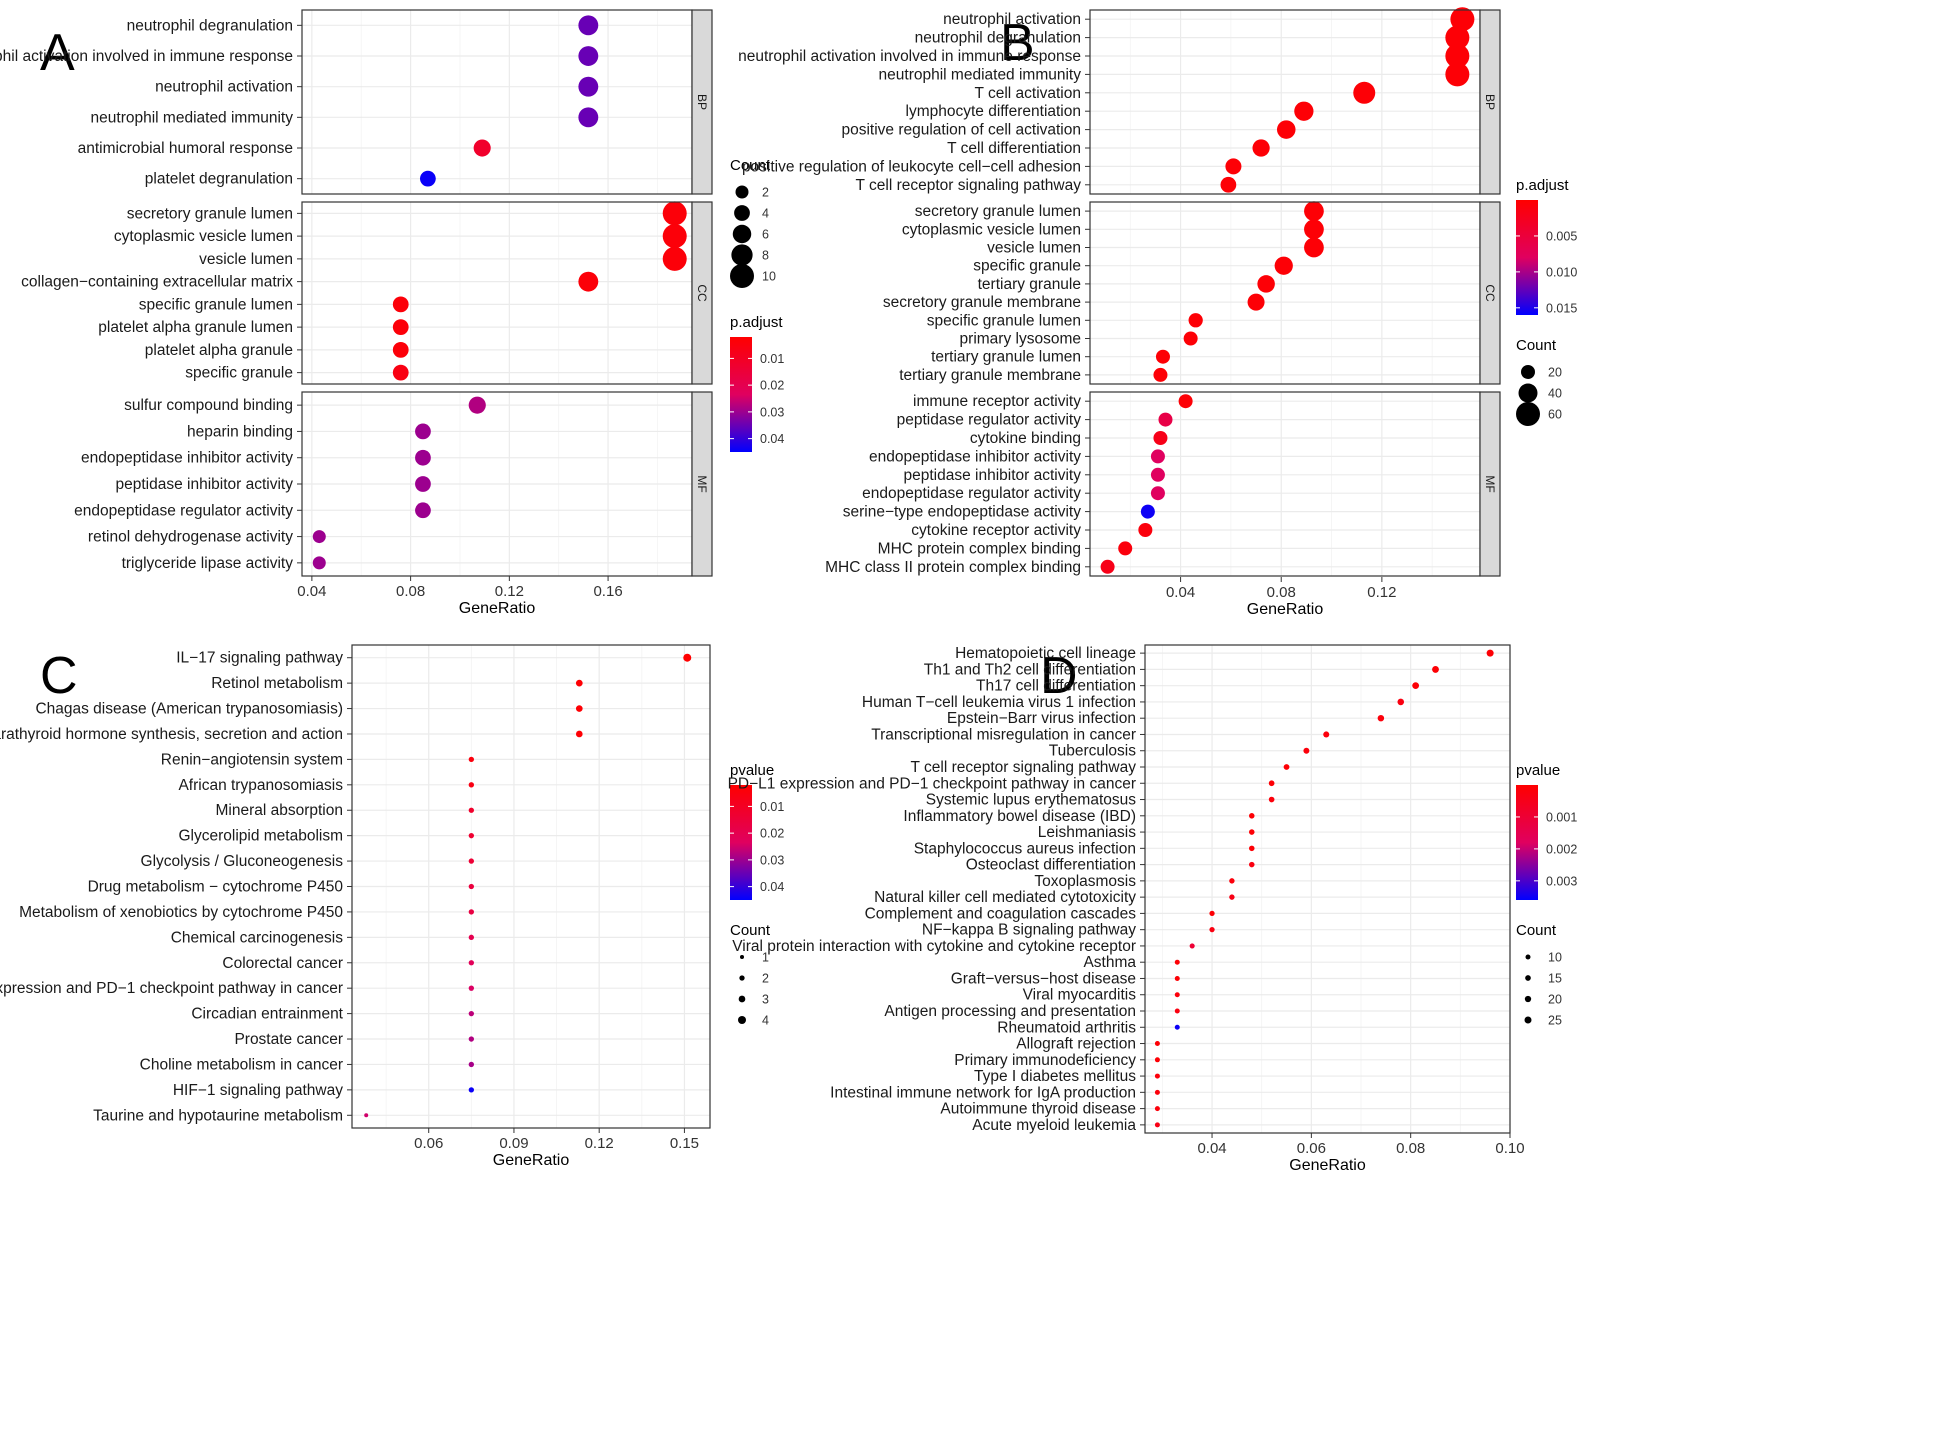 The width and height of the screenshot is (1944, 1444). Describe the element at coordinates (219, 350) in the screenshot. I see `category-label: platelet alpha granule` at that location.